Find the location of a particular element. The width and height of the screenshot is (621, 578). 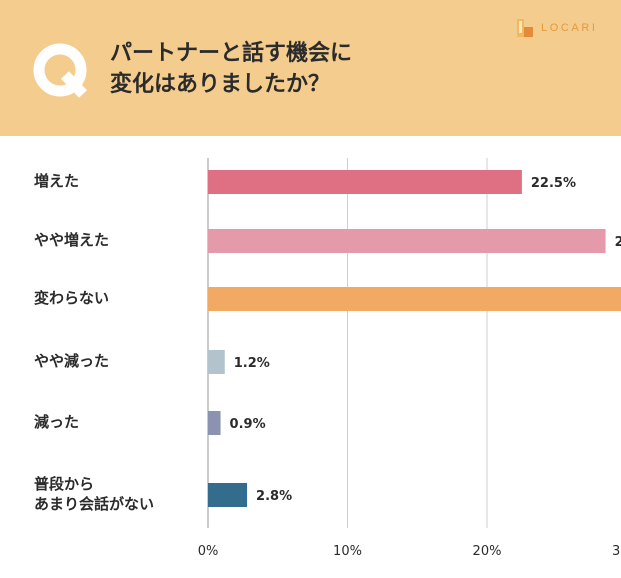

question-line-2: 変化はありましたか？ is located at coordinates (220, 84).